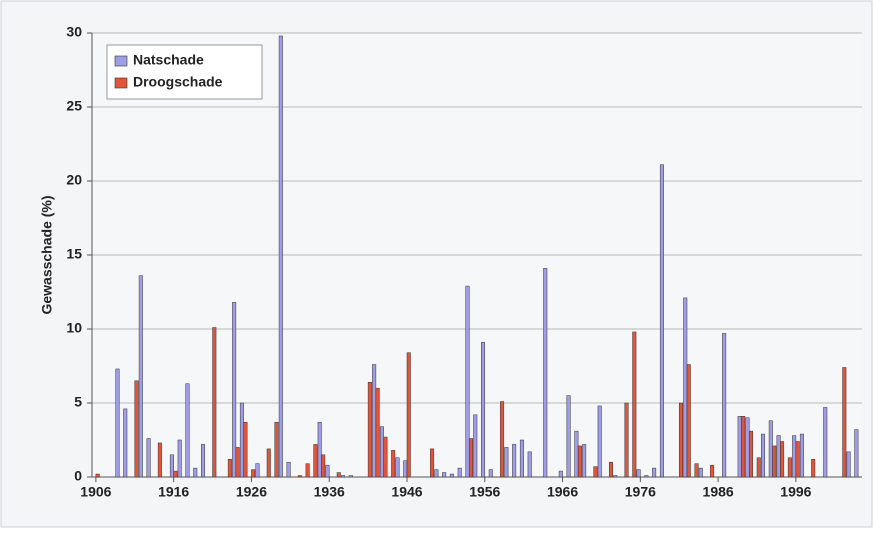  What do you see at coordinates (74, 32) in the screenshot?
I see `y-tick-label: 30` at bounding box center [74, 32].